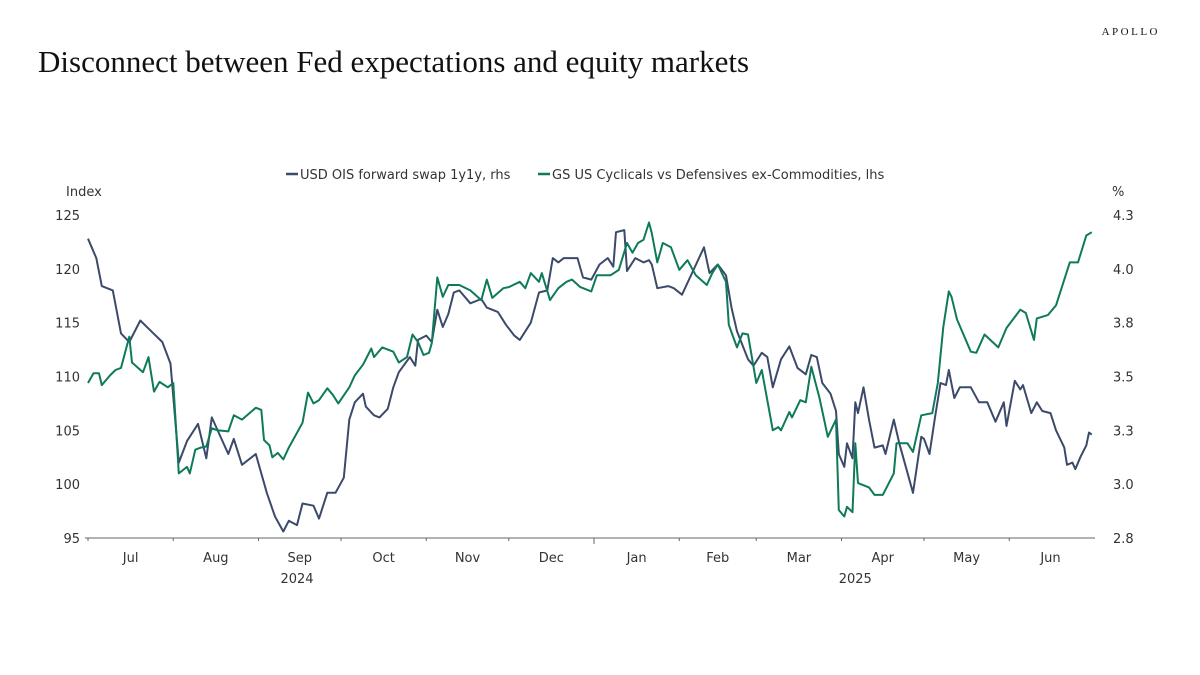 This screenshot has height=675, width=1200. Describe the element at coordinates (67, 216) in the screenshot. I see `left-tick-label: 125` at that location.